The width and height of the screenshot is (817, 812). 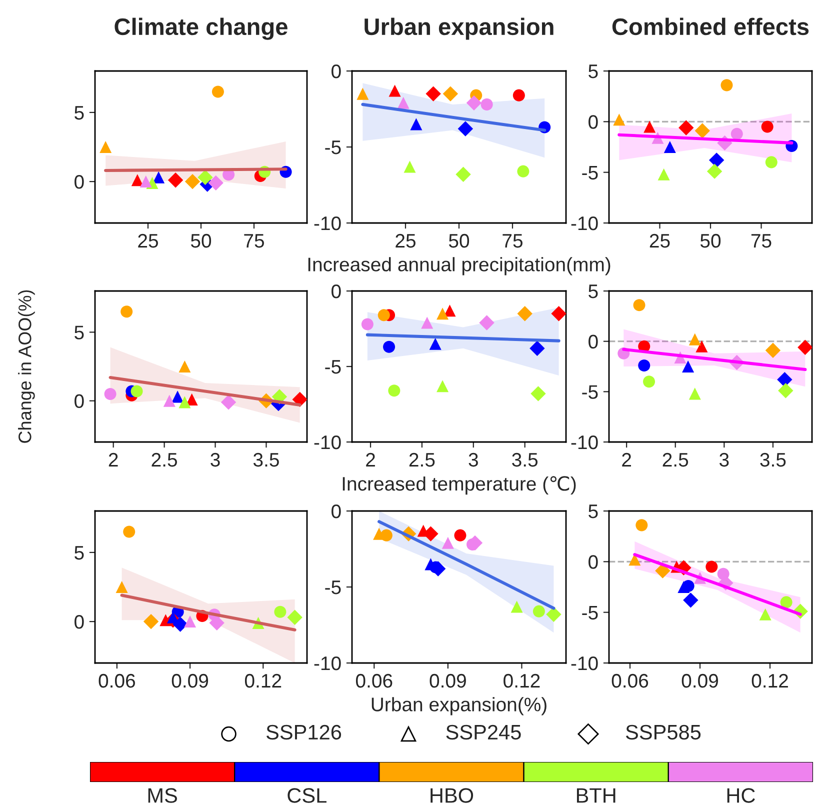 What do you see at coordinates (307, 795) in the screenshot?
I see `category-label: CSL` at bounding box center [307, 795].